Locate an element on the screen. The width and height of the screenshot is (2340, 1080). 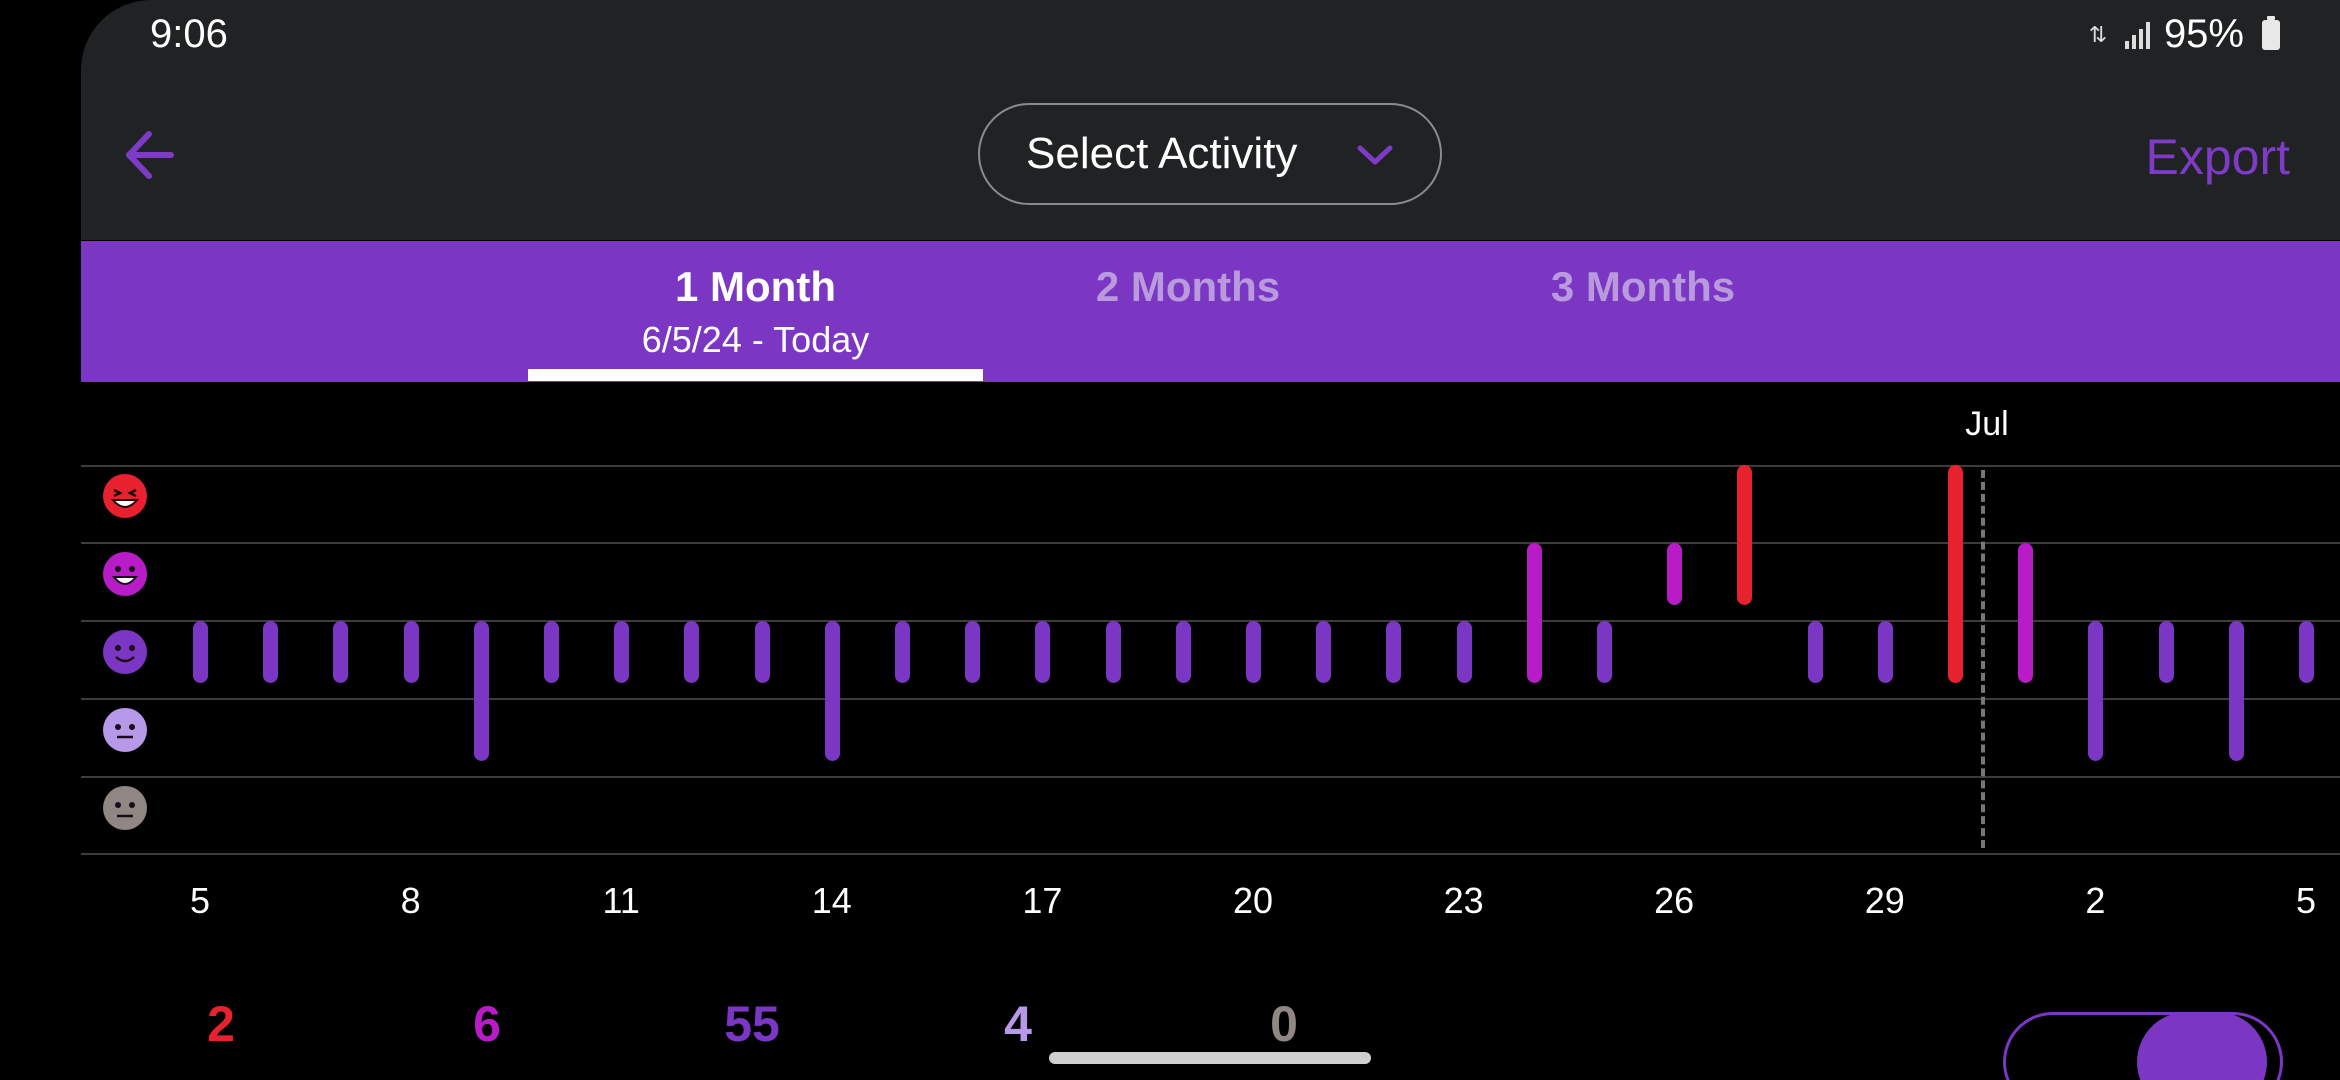
active-tab-indicator is located at coordinates (755, 375).